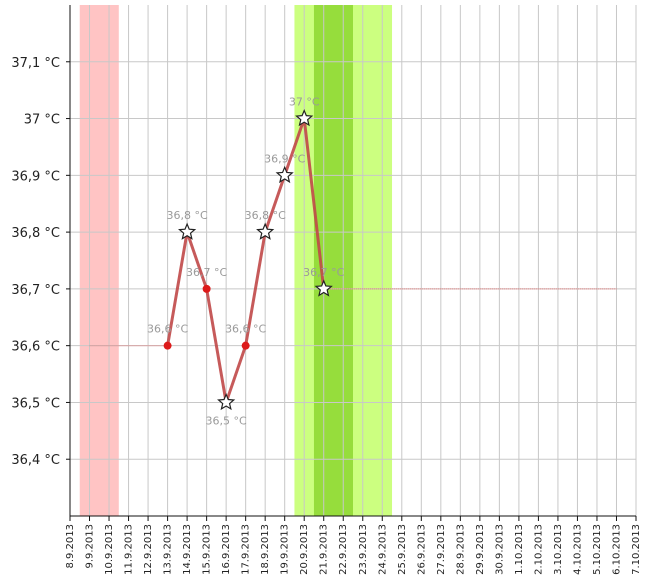 The image size is (672, 578). I want to click on x-tick-label: 29.9.2013, so click(480, 549).